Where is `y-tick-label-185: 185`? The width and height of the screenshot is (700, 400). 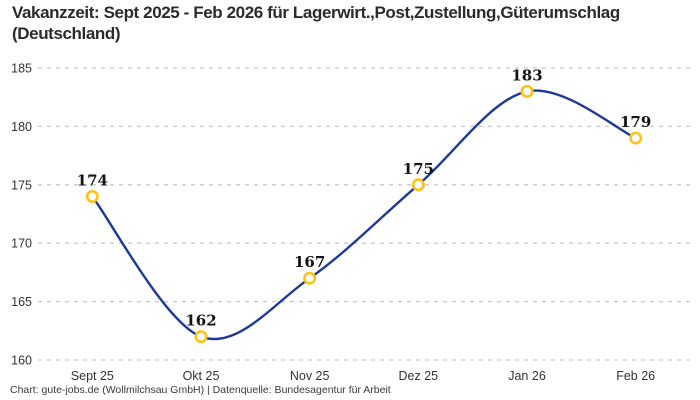 y-tick-label-185: 185 is located at coordinates (21, 69).